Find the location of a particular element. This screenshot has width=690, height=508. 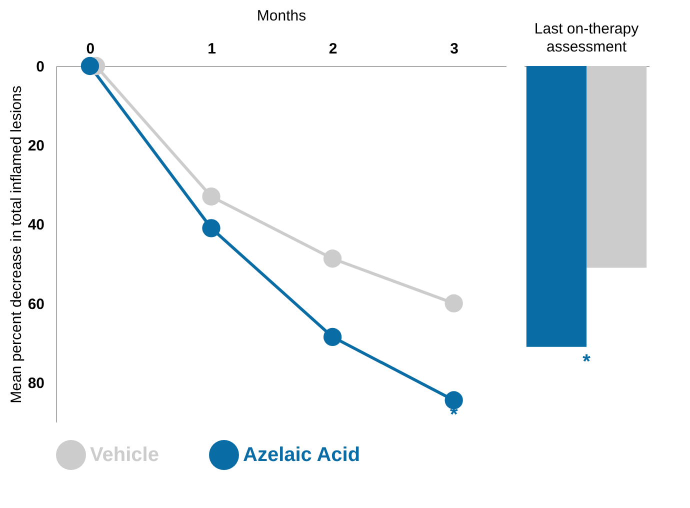

x-tick-label: 2 is located at coordinates (333, 49).